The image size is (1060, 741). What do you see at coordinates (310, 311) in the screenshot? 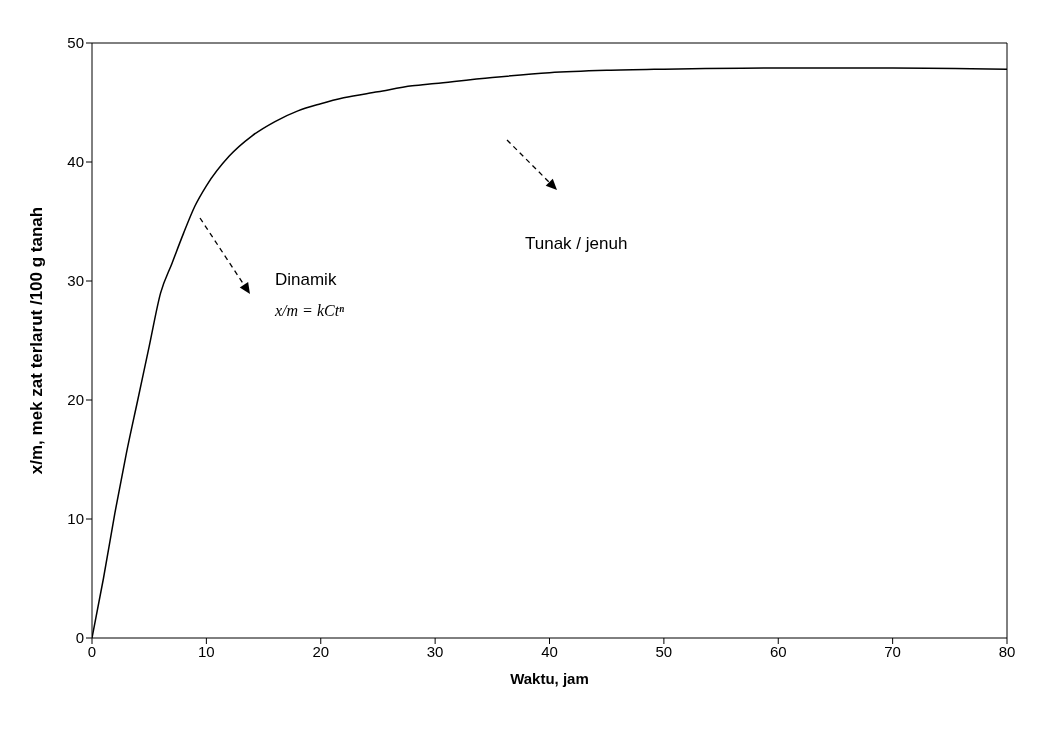
I see `annotation: x/m = kCtⁿ` at bounding box center [310, 311].